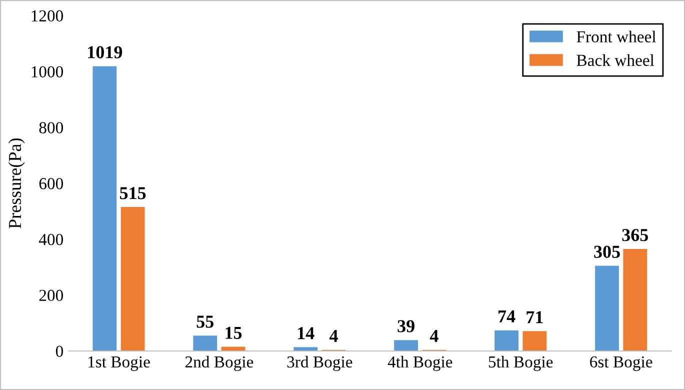 The height and width of the screenshot is (390, 685). I want to click on x-tick-label: 3rd Bogie, so click(319, 364).